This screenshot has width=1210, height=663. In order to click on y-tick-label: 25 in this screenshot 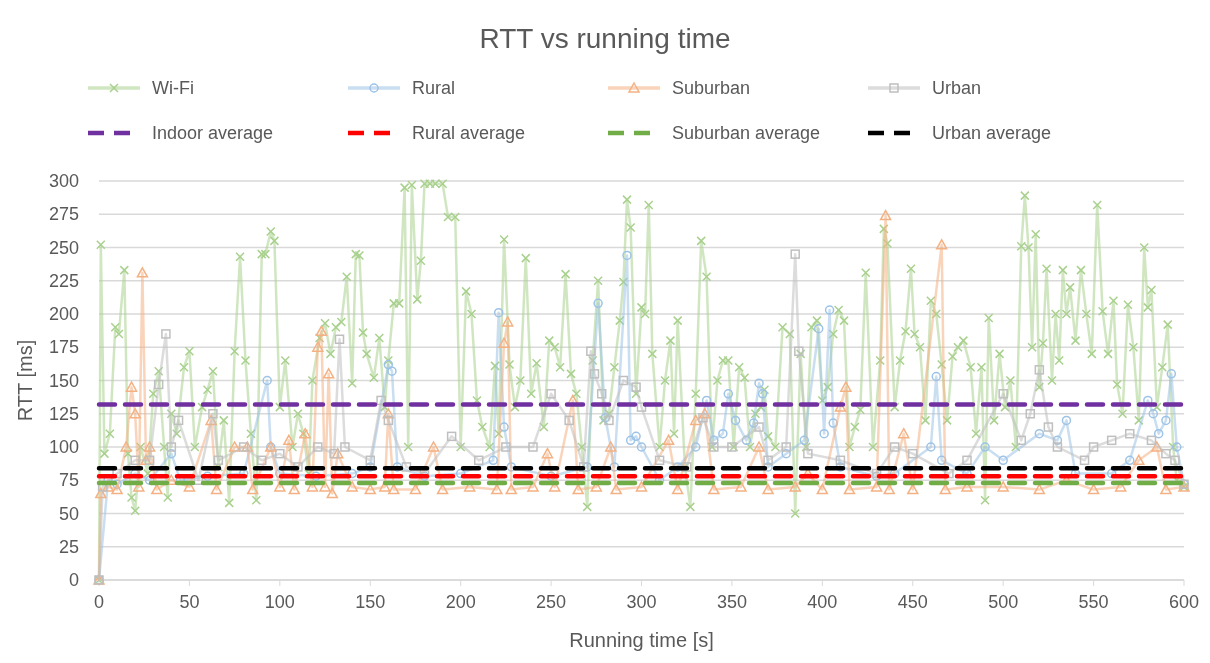, I will do `click(68, 546)`.